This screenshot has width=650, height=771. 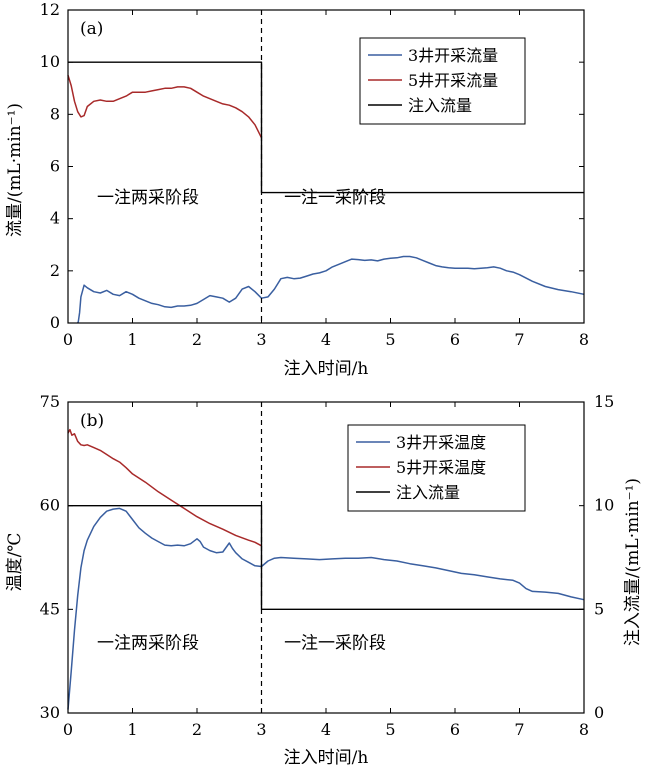 What do you see at coordinates (15, 562) in the screenshot?
I see `y-axis-label: 温度/℃` at bounding box center [15, 562].